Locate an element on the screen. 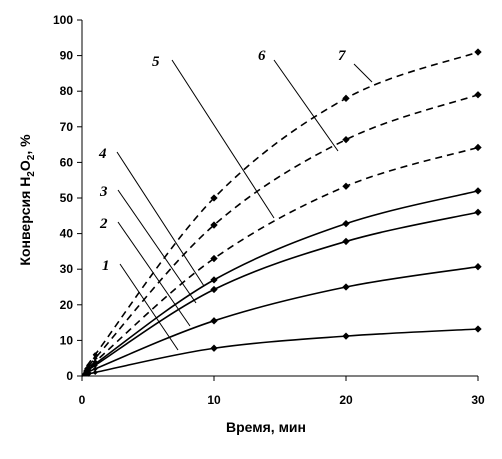 This screenshot has height=459, width=502. y-axis-title-main: Конверсия H is located at coordinates (25, 221).